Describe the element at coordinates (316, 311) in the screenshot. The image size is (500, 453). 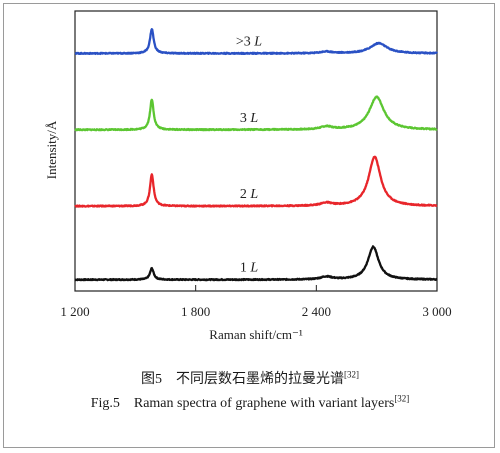
I see `x-tick-label: 2 400` at that location.